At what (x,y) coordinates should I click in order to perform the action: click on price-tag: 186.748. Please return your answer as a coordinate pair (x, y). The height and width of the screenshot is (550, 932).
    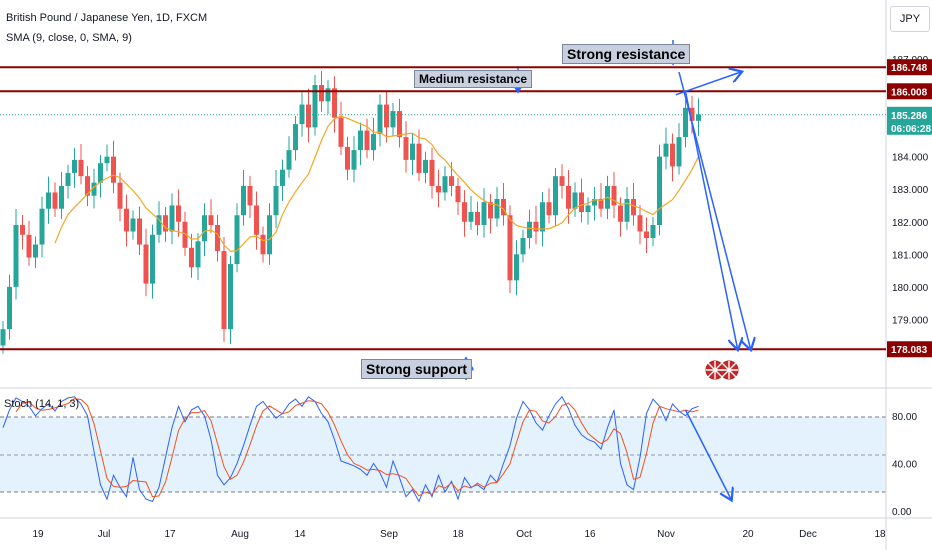
    Looking at the image, I should click on (909, 67).